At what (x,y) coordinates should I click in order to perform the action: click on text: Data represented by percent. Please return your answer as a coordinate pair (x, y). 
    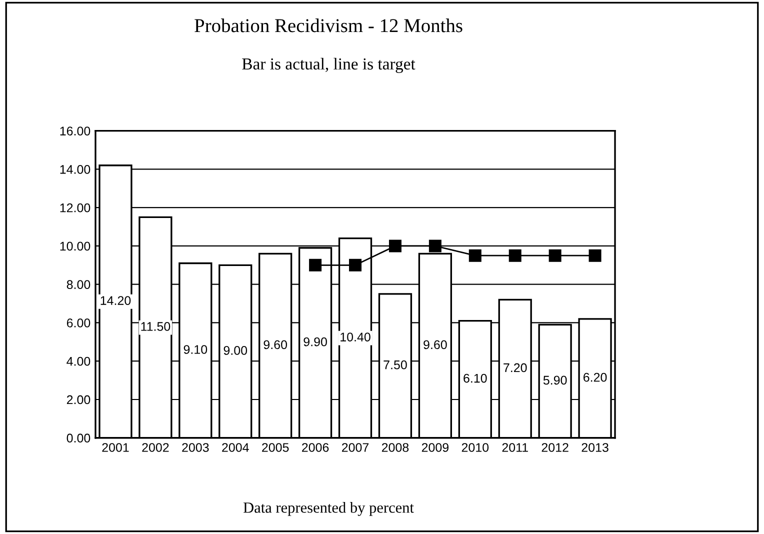
    Looking at the image, I should click on (328, 509).